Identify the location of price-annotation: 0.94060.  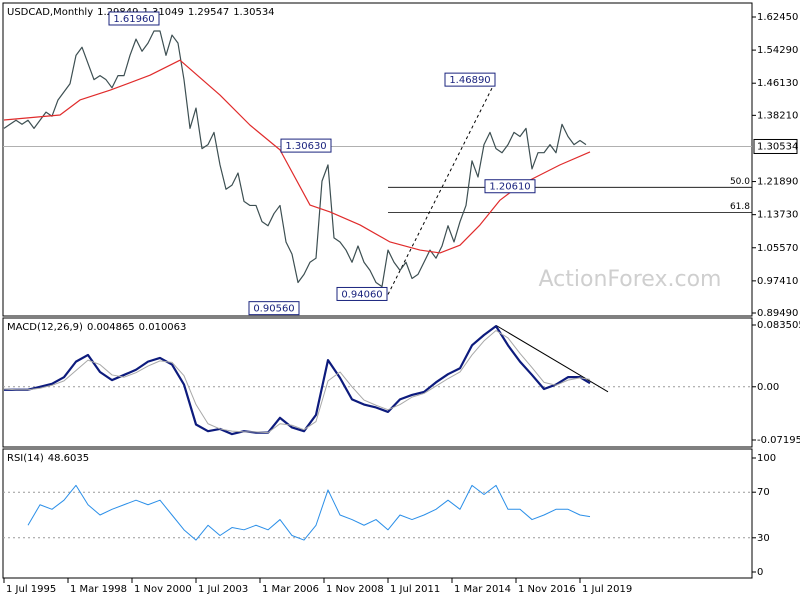
(361, 294).